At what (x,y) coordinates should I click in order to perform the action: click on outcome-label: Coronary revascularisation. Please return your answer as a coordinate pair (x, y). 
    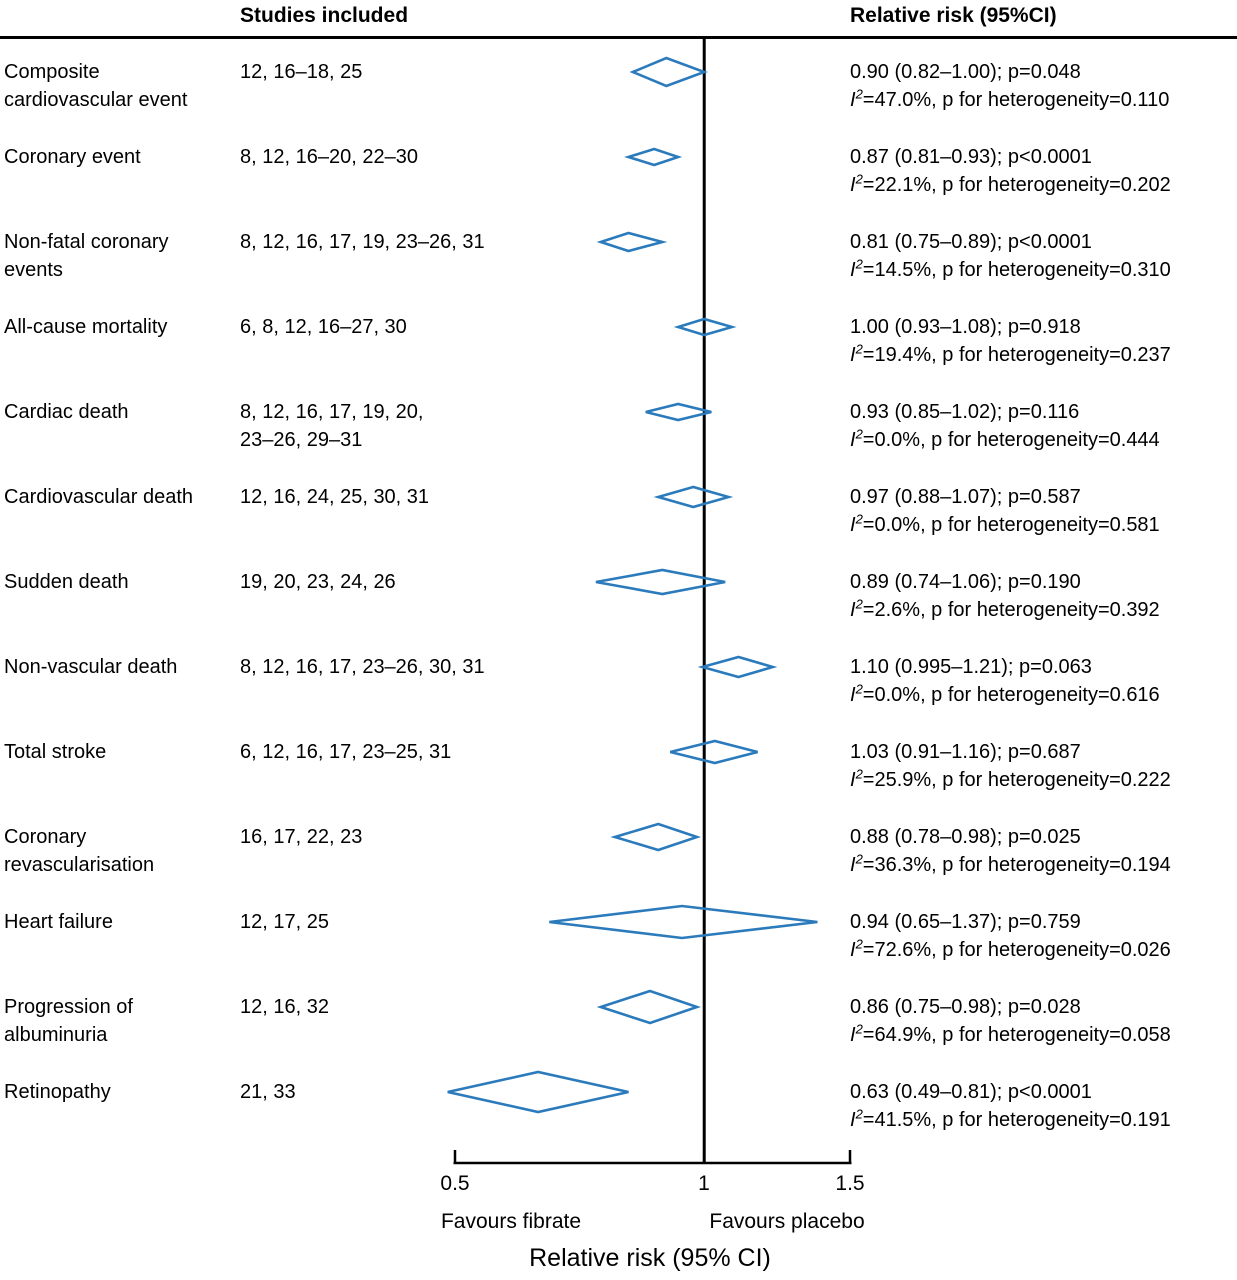
    Looking at the image, I should click on (79, 851).